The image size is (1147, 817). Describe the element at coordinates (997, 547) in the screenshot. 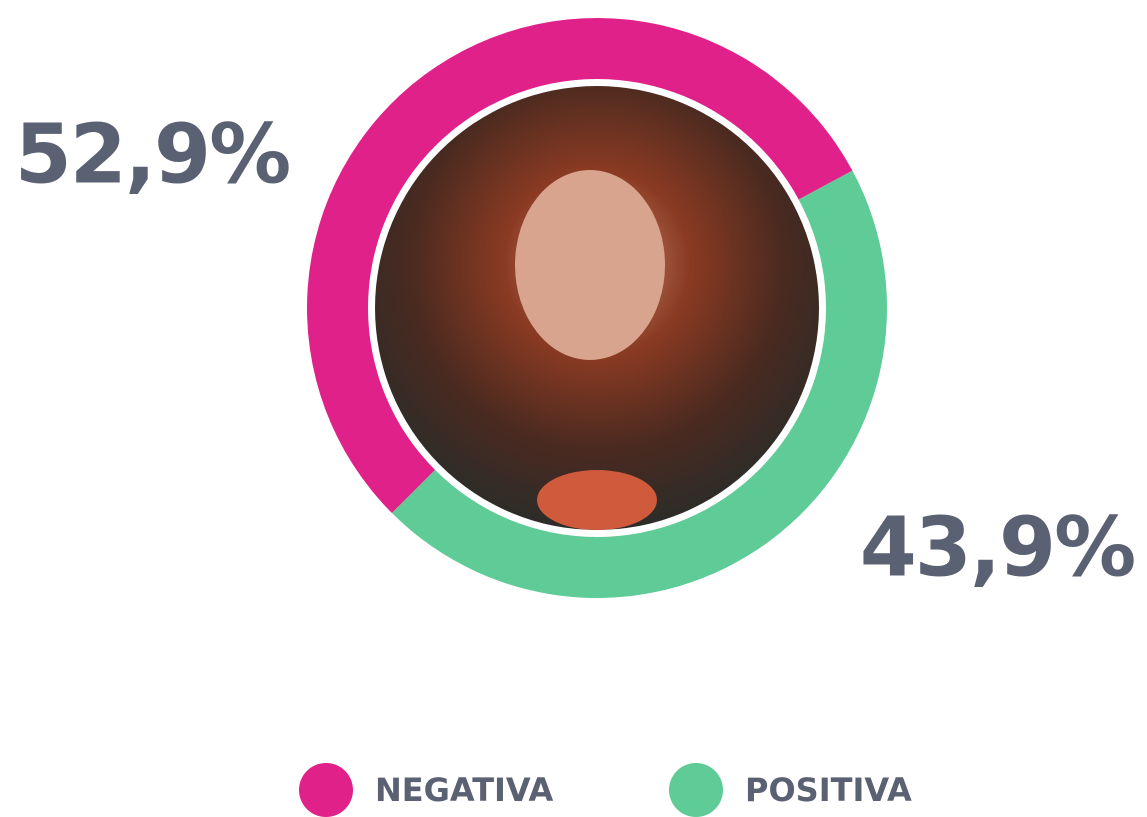

I see `value-label: 43,9%` at that location.